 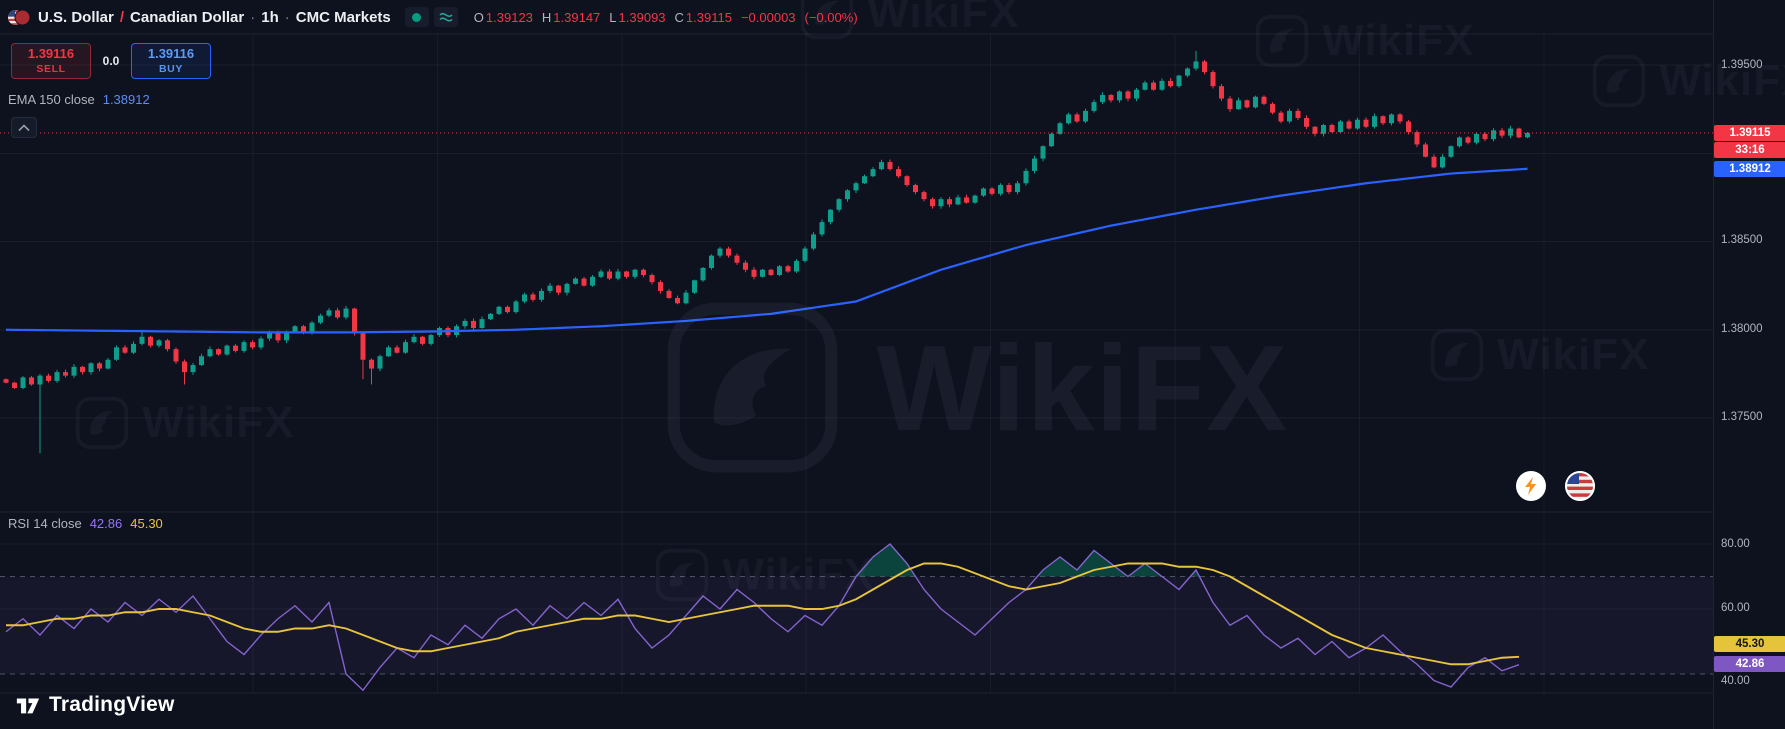 I want to click on buy-label: BUY, so click(x=171, y=68).